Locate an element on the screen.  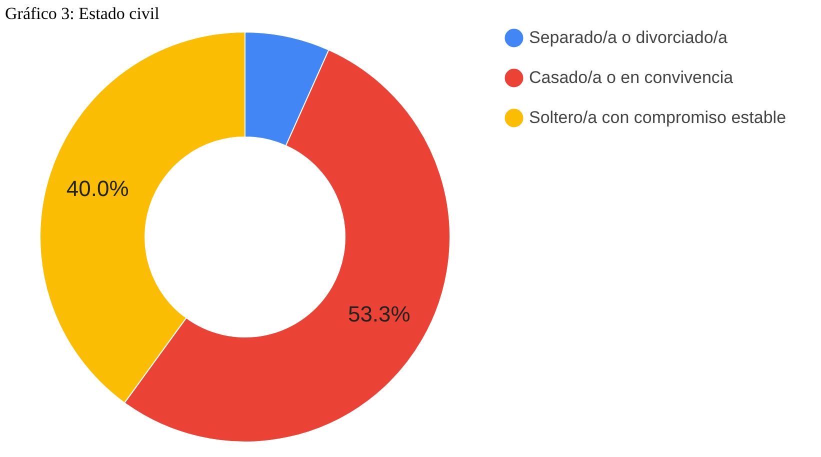
data-label: 53.3% is located at coordinates (379, 314).